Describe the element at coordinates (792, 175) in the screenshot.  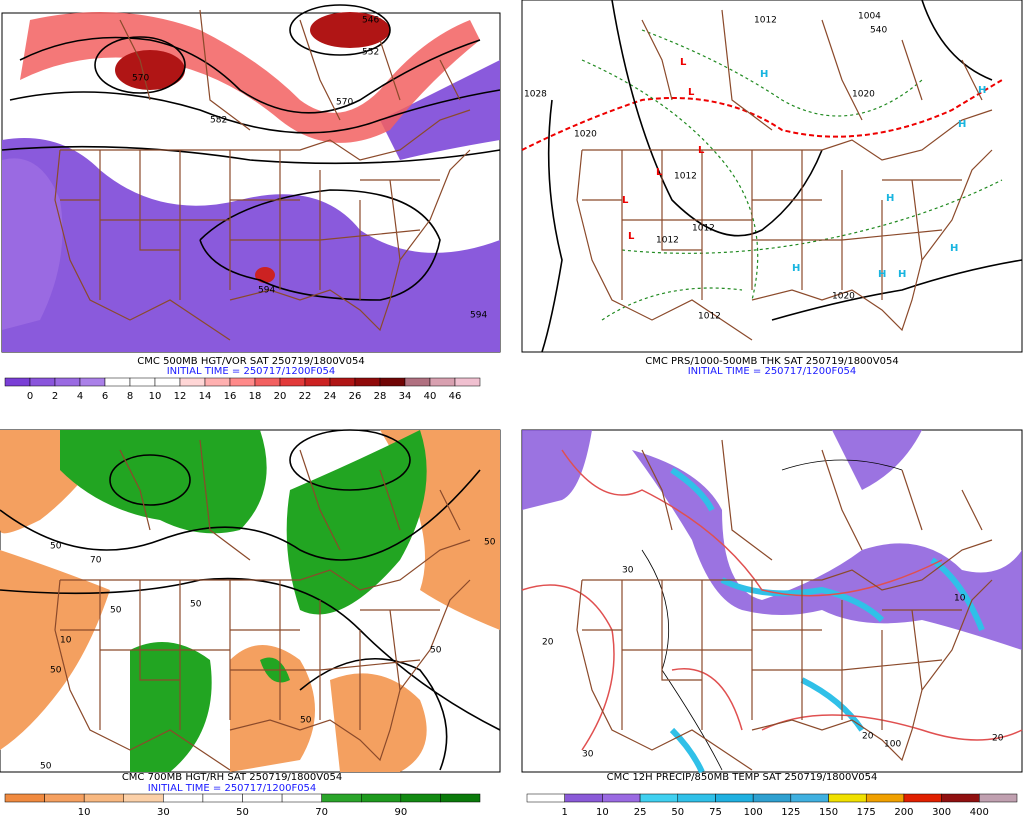
I see `thickness-line` at that location.